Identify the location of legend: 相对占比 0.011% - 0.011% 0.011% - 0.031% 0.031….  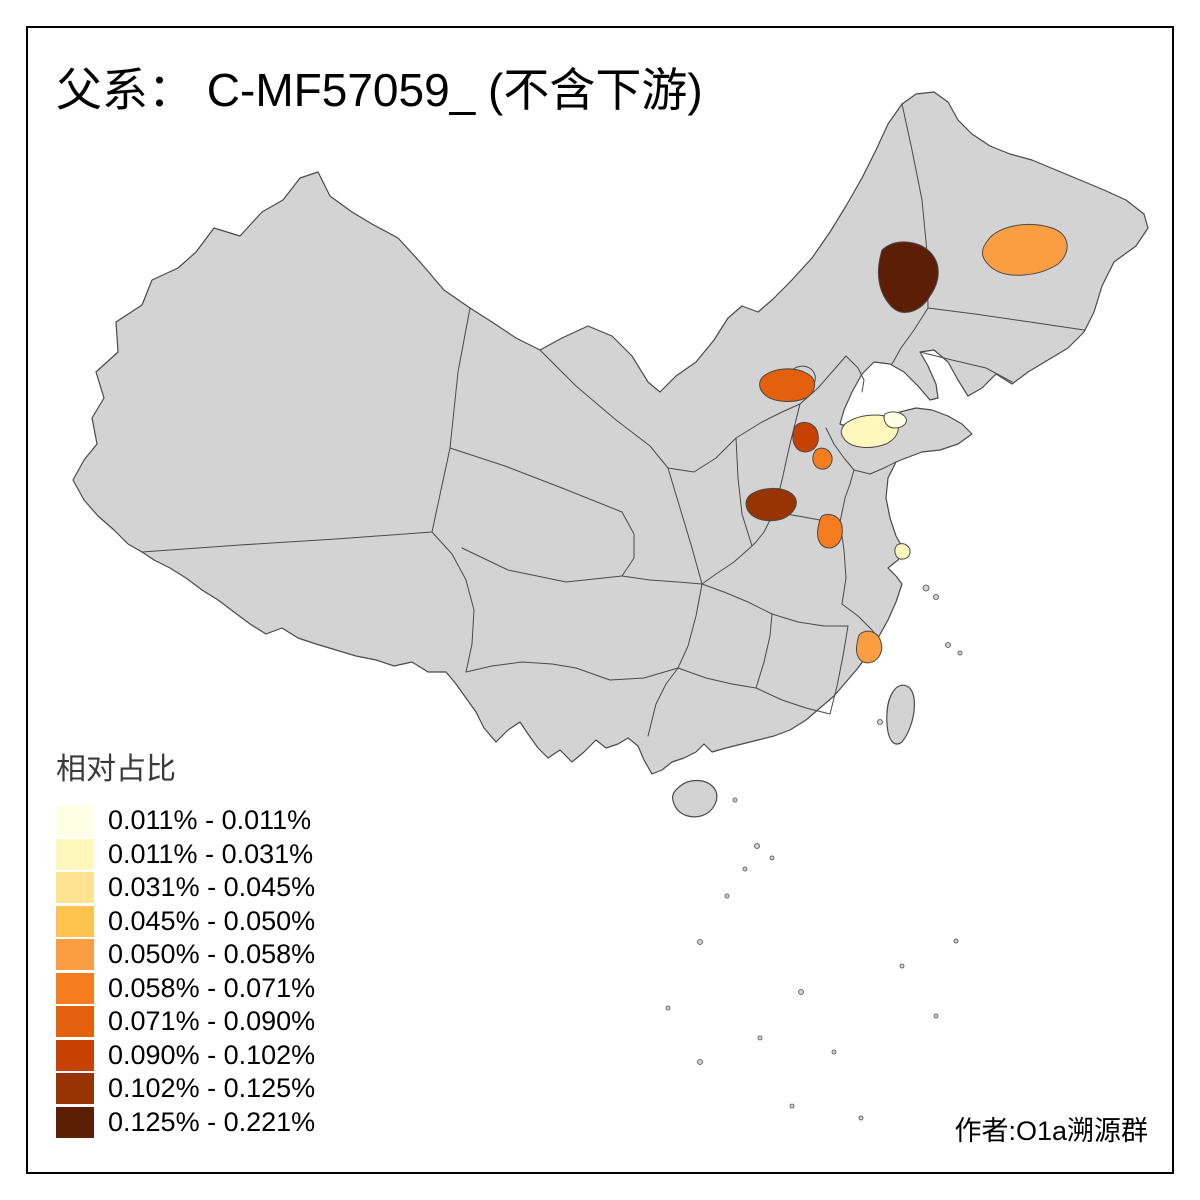
(185, 941).